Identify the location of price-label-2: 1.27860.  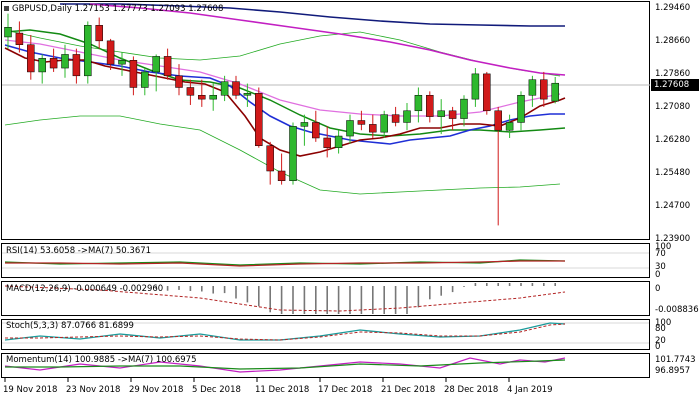
(673, 74).